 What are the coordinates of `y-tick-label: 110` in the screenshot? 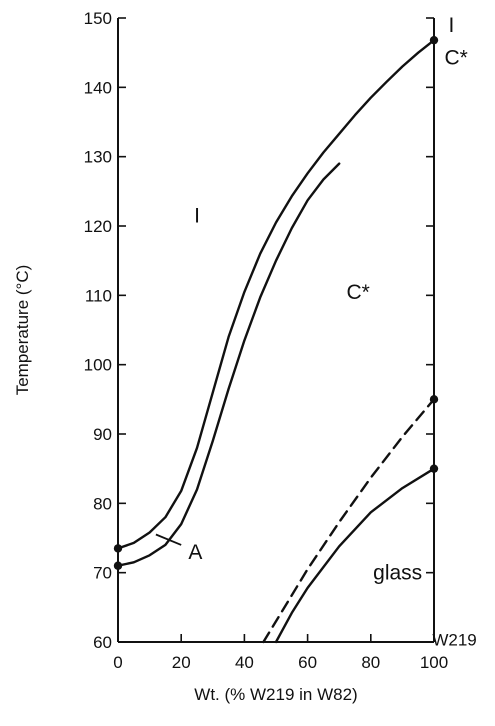 It's located at (98, 295).